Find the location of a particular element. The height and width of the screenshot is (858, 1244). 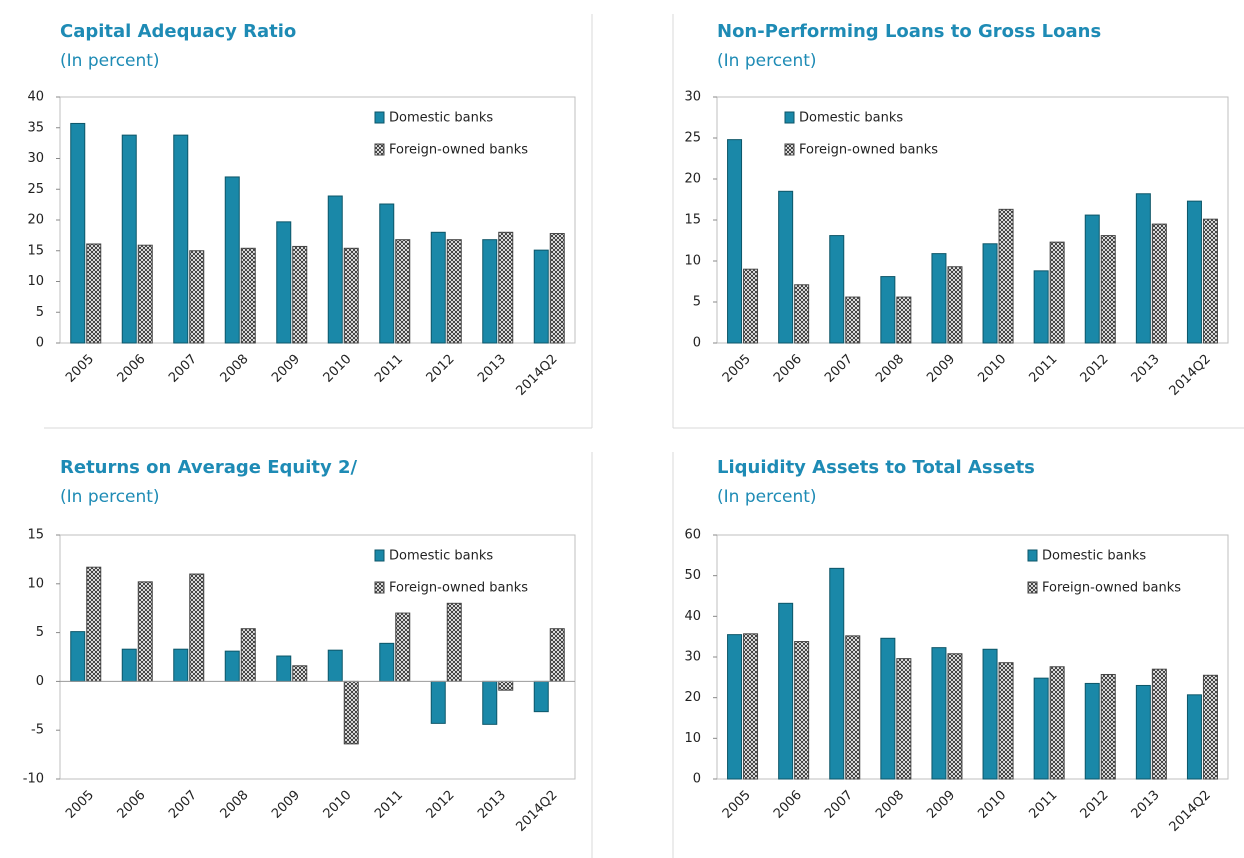

chart-title: Liquidity Assets to Total Assets is located at coordinates (876, 467).